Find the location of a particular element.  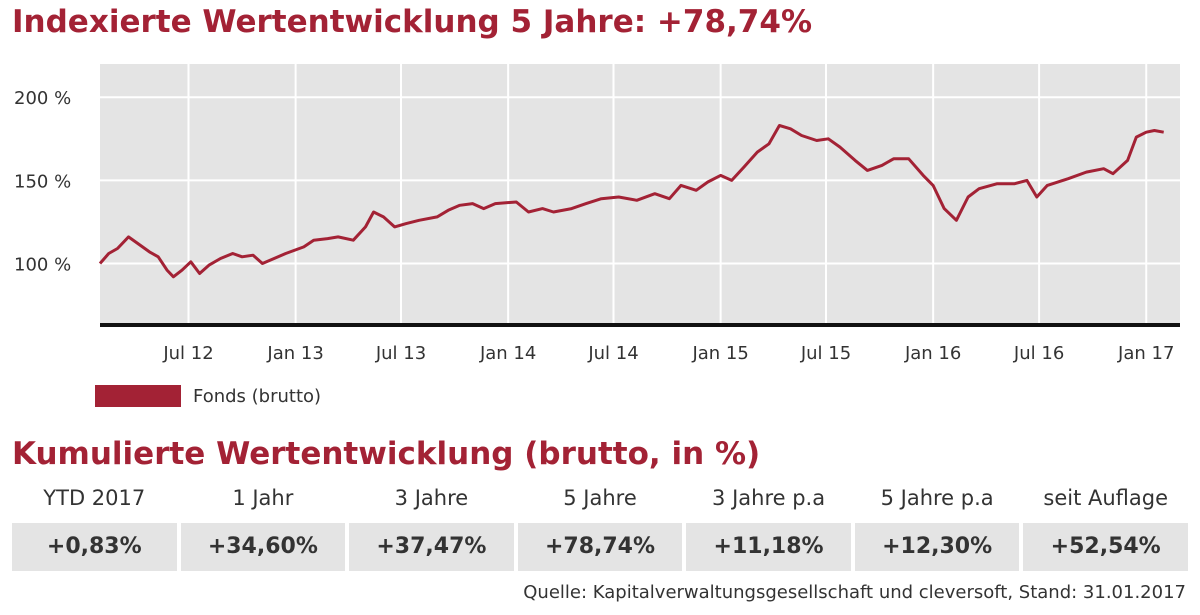

x-tick-label: Jul 13 is located at coordinates (400, 353).